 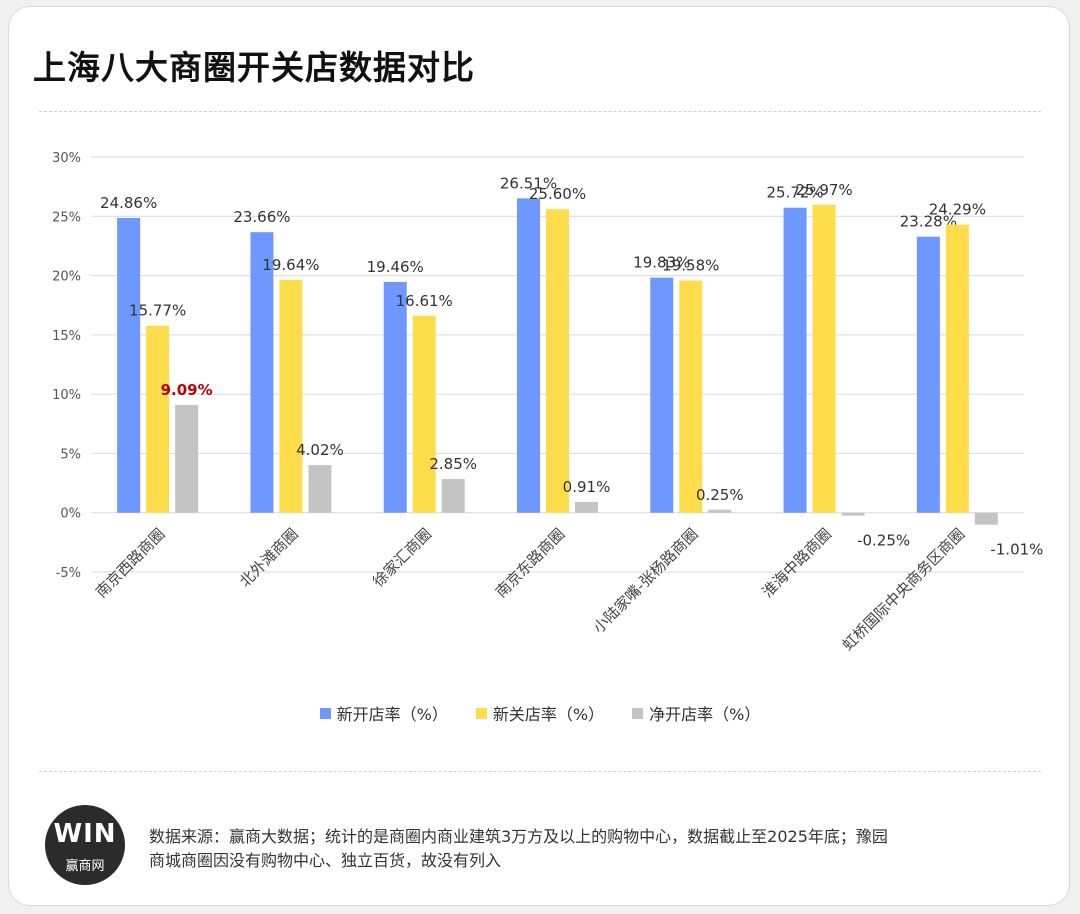 I want to click on data-label: 23.28%, so click(x=928, y=222).